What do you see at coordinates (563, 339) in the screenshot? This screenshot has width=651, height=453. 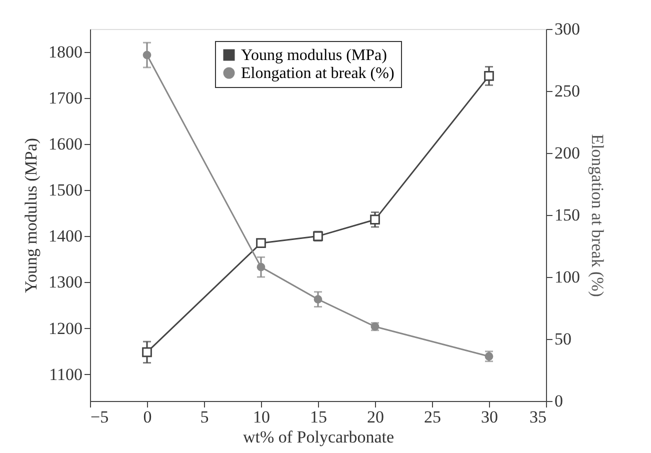 I see `y2-tick-label: 50` at bounding box center [563, 339].